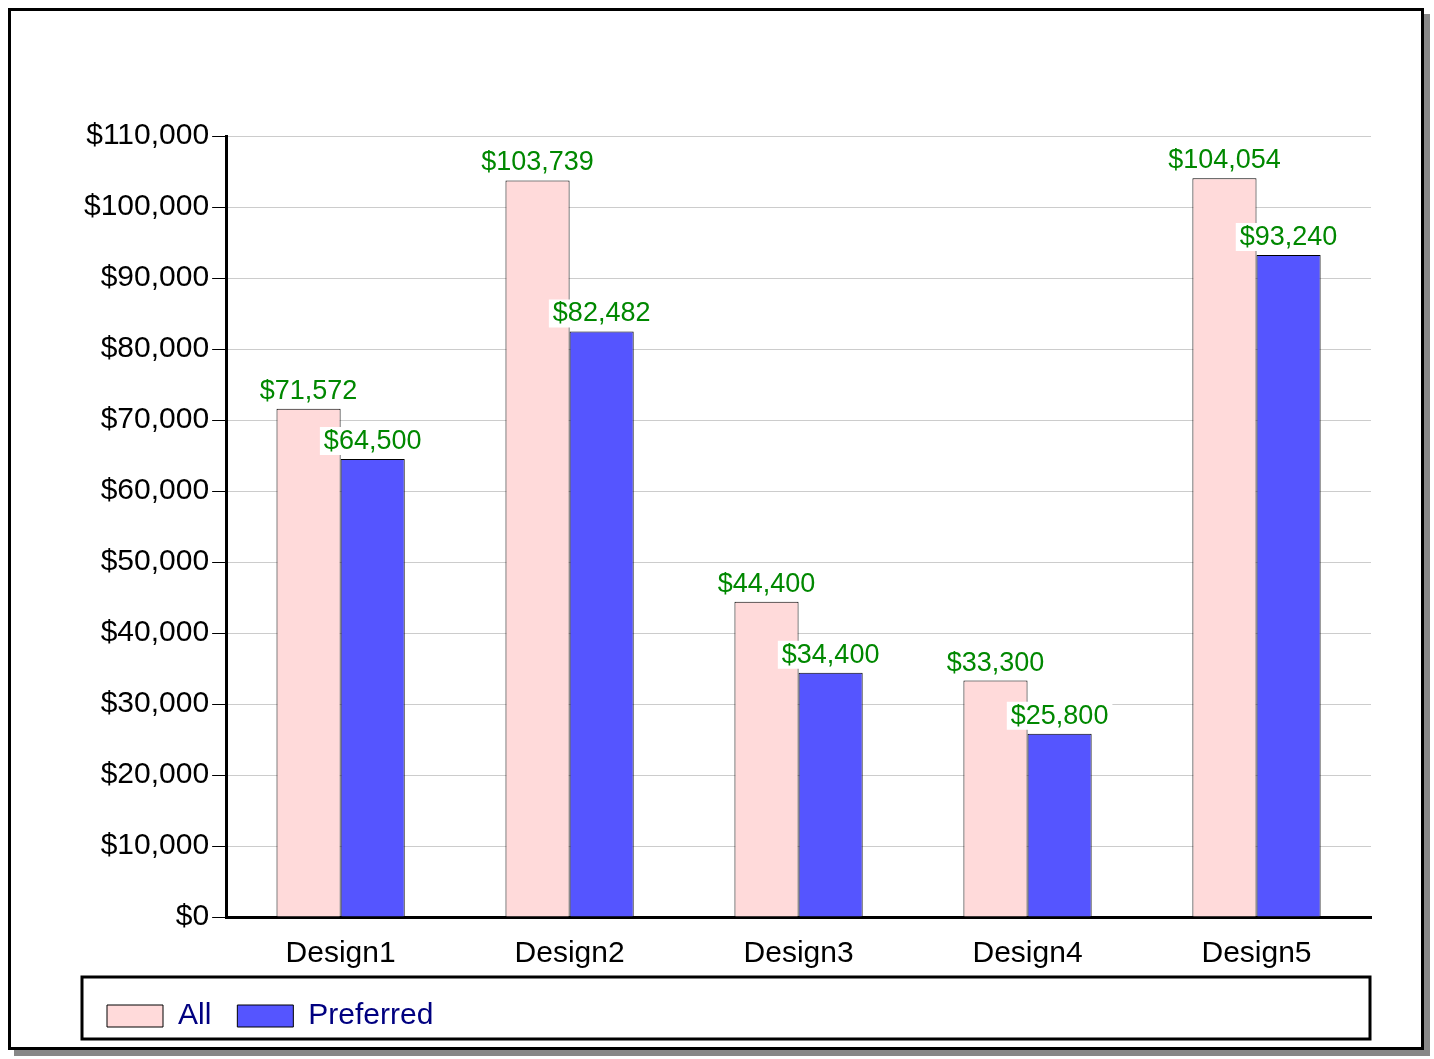  What do you see at coordinates (146, 205) in the screenshot?
I see `y-tick-label: $100,000` at bounding box center [146, 205].